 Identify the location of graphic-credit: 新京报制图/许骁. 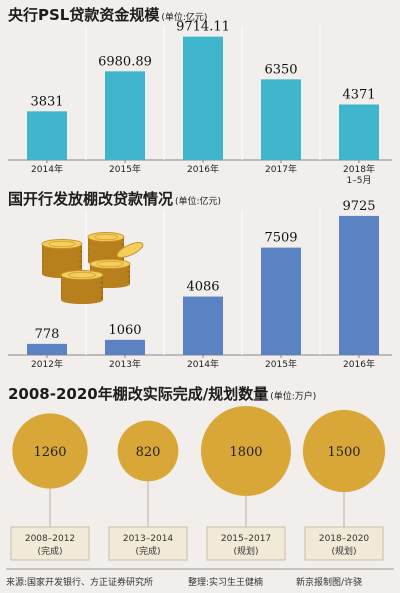
(329, 583).